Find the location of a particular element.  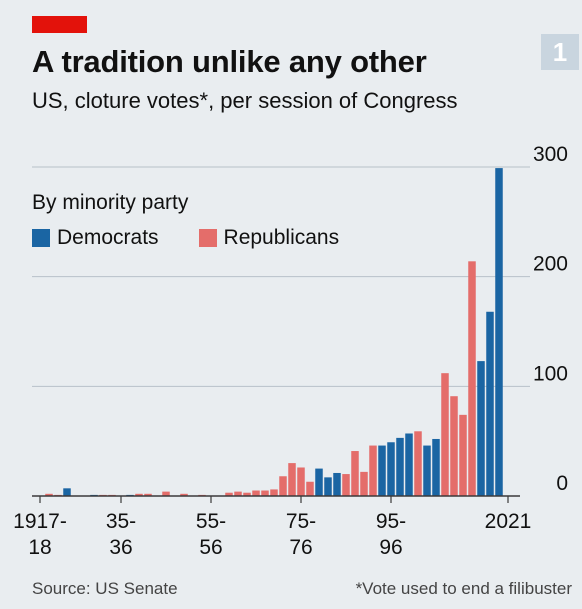

chart-title: A tradition unlike any other is located at coordinates (229, 61).